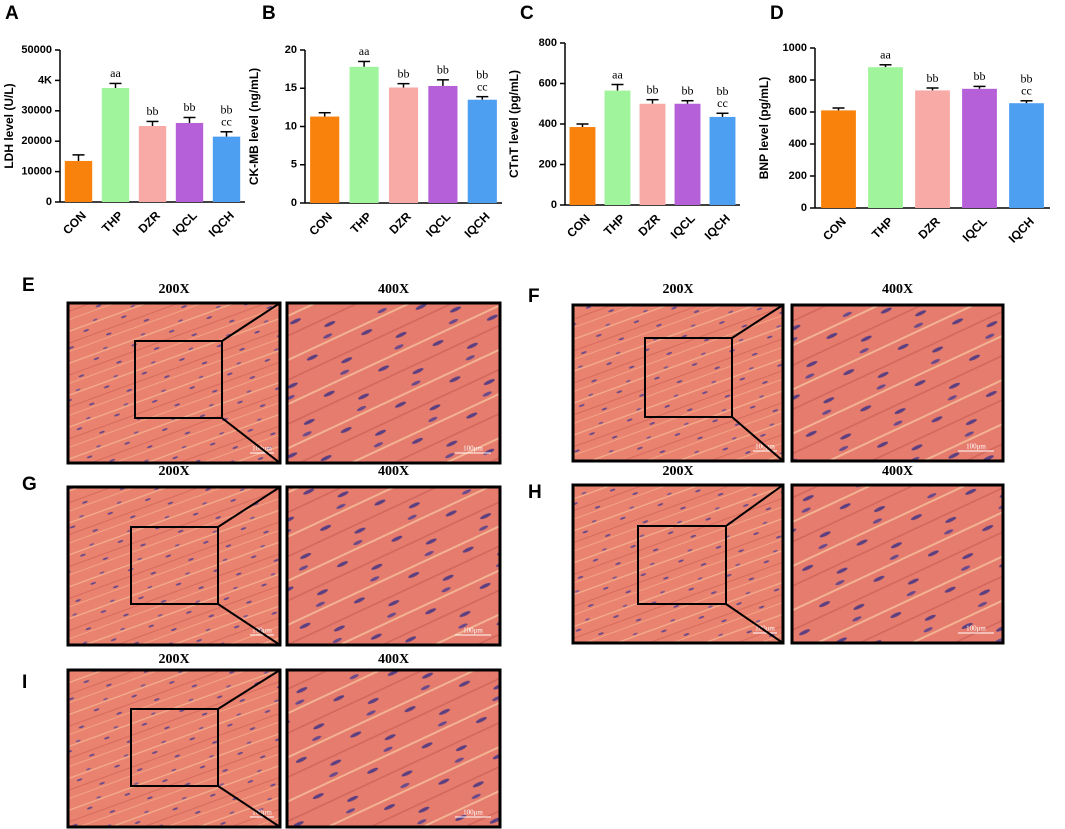 The height and width of the screenshot is (829, 1065). Describe the element at coordinates (798, 80) in the screenshot. I see `y-tick-label: 800` at that location.